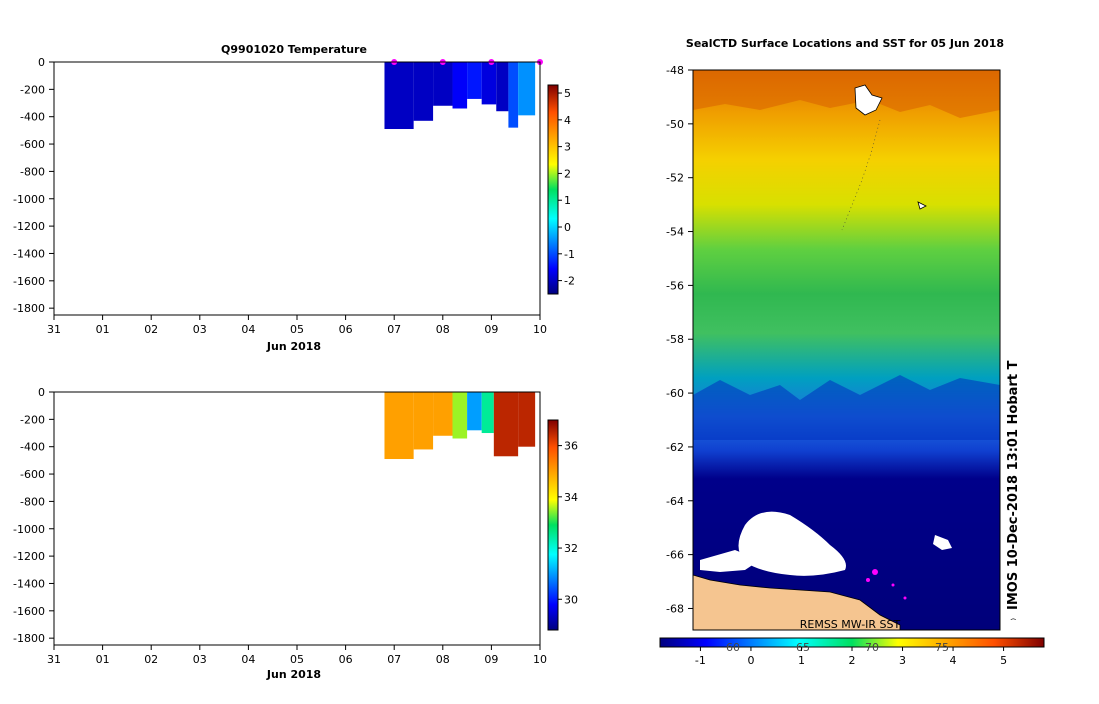  I want to click on x-tick-label: 04, so click(248, 659).